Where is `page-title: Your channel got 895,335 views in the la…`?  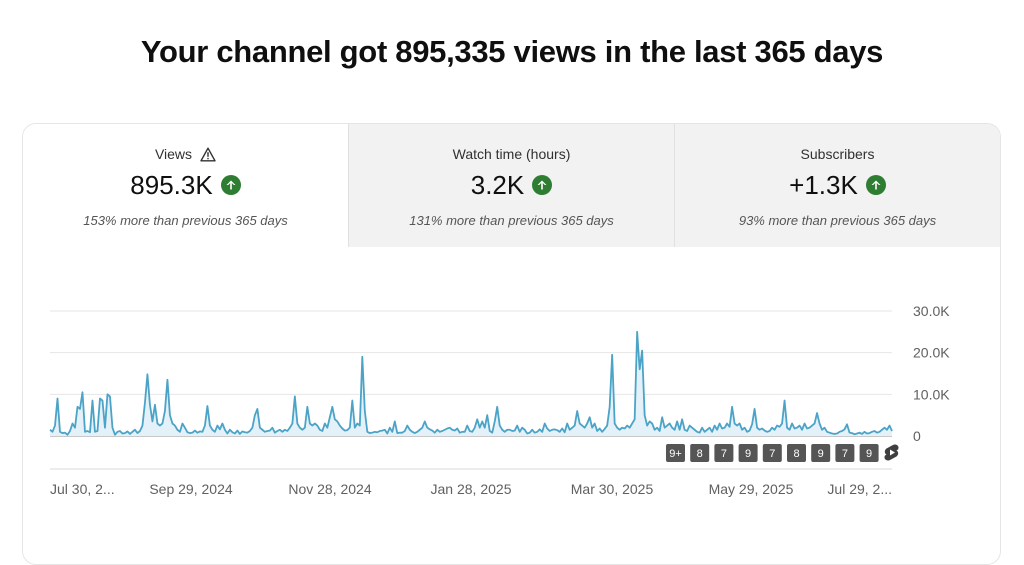 page-title: Your channel got 895,335 views in the la… is located at coordinates (512, 51).